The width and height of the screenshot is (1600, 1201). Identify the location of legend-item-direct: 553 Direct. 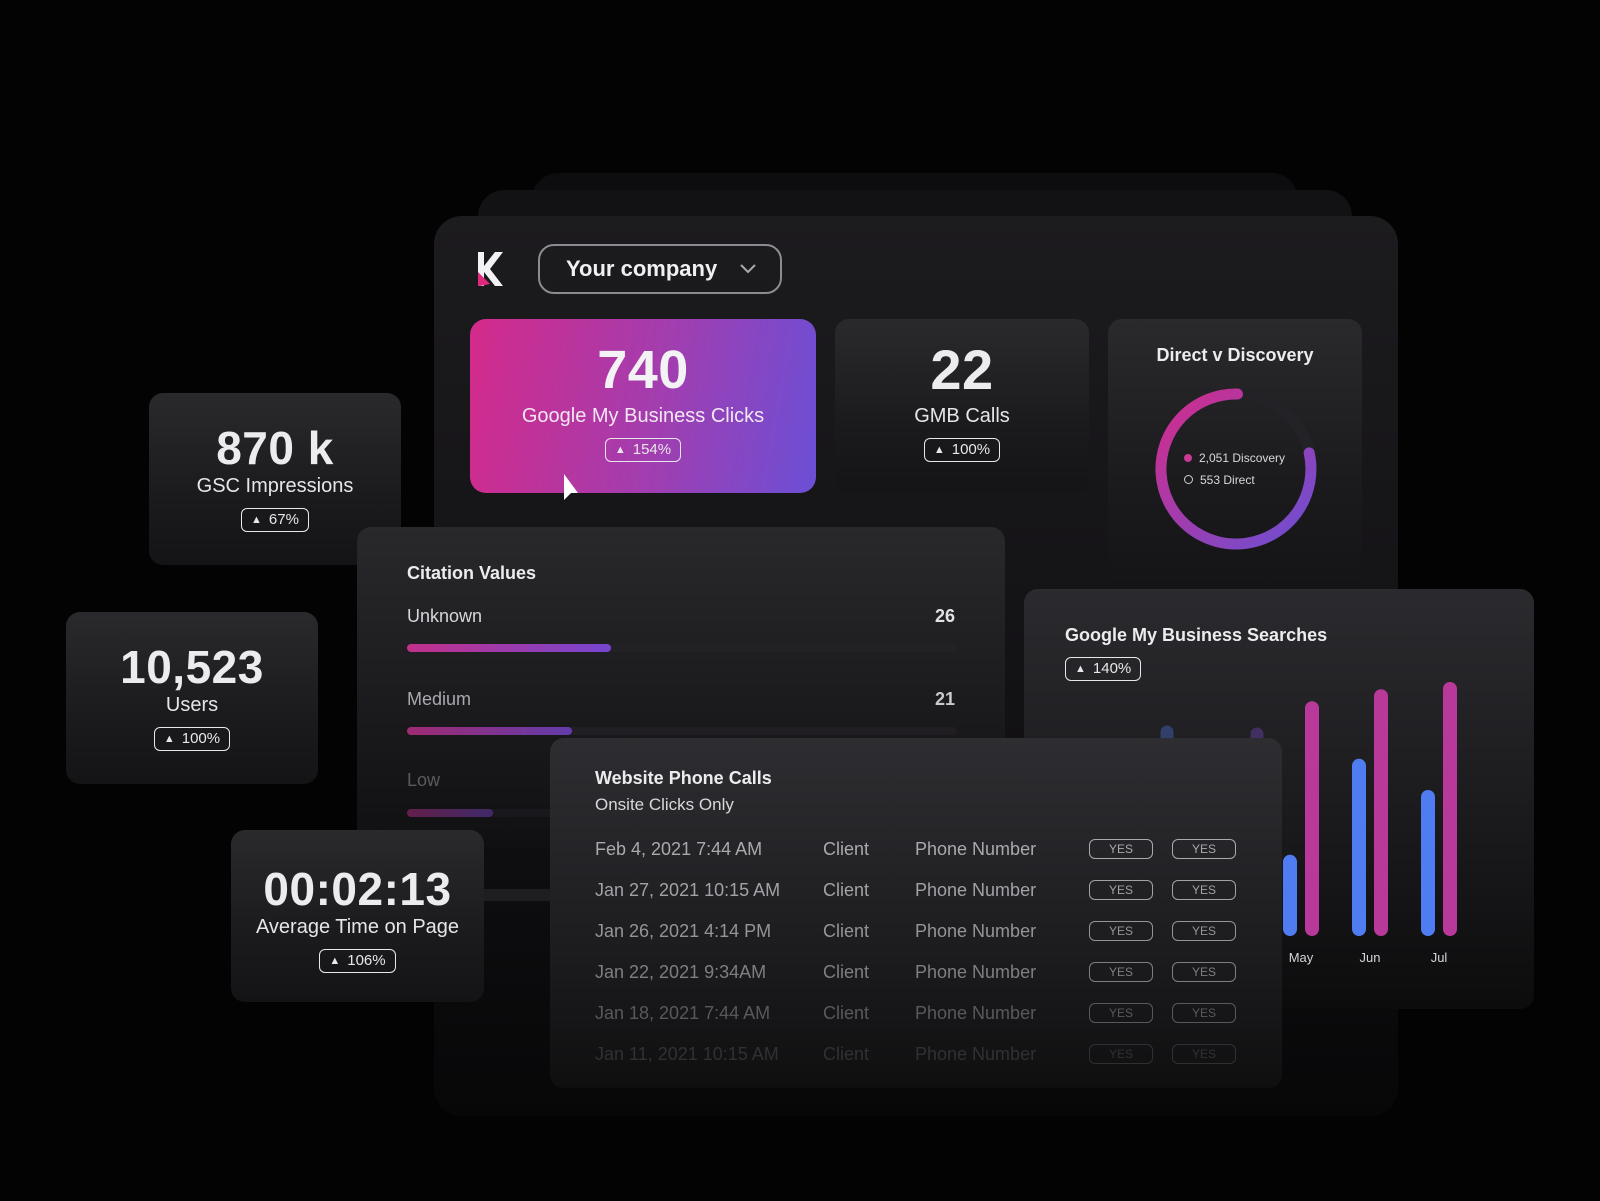
(1234, 480).